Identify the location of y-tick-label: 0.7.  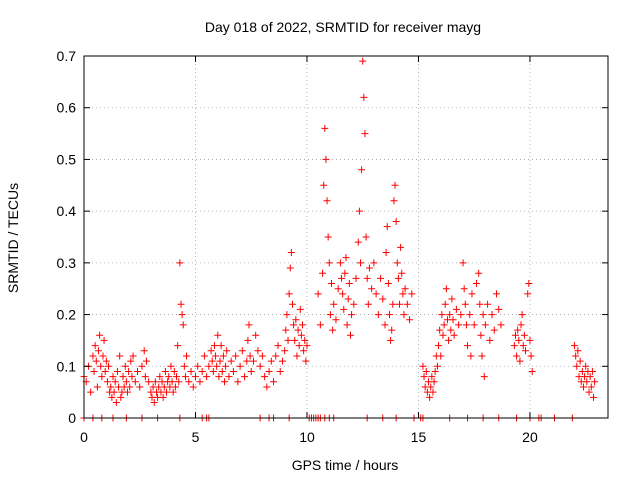
(67, 56).